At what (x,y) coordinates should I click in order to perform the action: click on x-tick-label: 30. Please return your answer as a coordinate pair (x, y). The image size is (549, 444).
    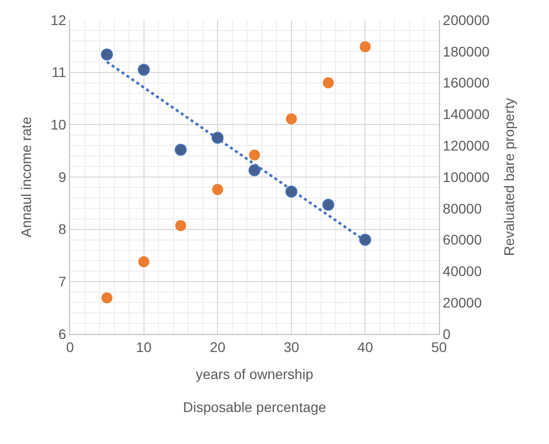
    Looking at the image, I should click on (292, 346).